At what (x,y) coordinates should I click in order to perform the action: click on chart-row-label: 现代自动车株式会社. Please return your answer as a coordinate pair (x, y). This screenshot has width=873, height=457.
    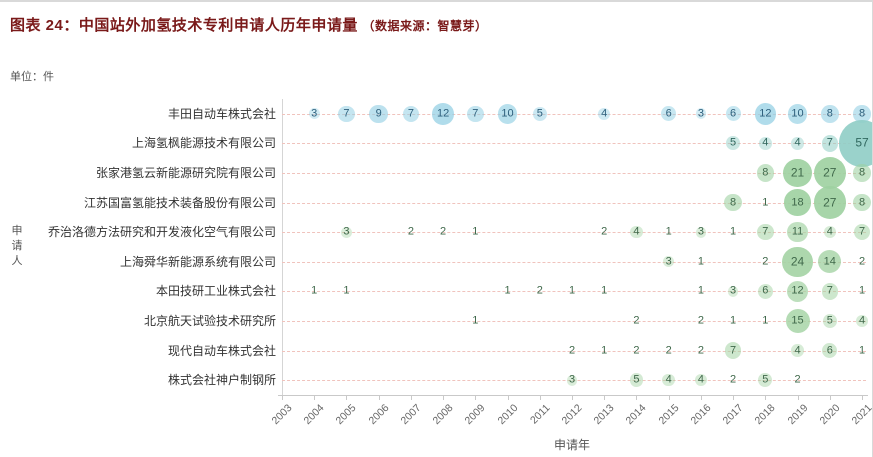
    Looking at the image, I should click on (221, 350).